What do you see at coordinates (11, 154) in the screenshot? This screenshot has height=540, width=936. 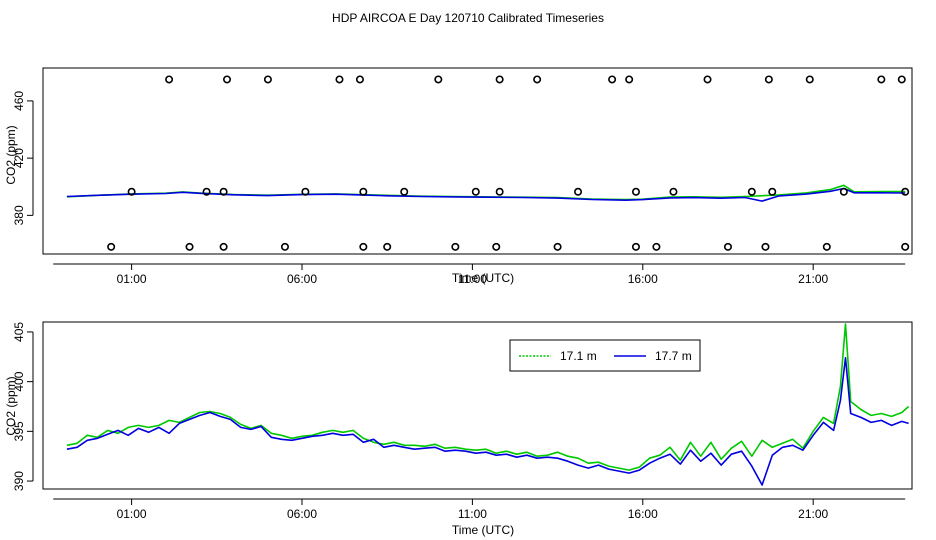 I see `top-ylabel: CO2 (ppm)` at bounding box center [11, 154].